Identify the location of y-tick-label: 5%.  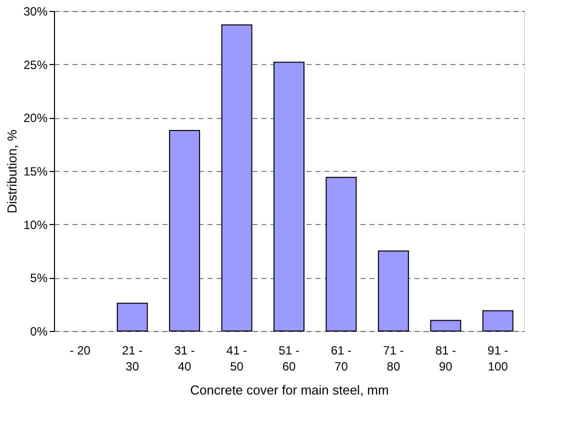
(39, 278).